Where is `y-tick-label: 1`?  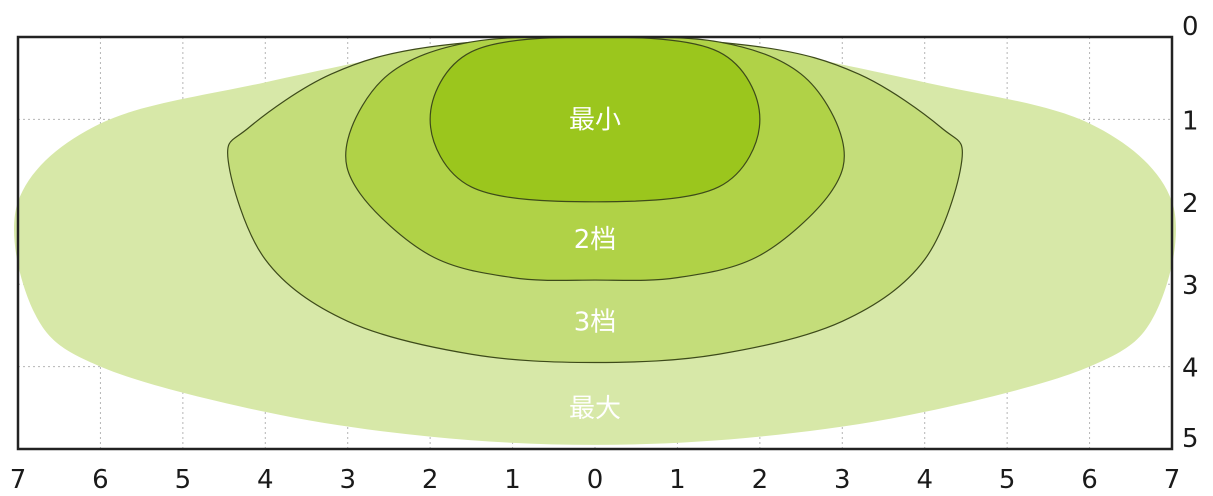 y-tick-label: 1 is located at coordinates (1190, 121).